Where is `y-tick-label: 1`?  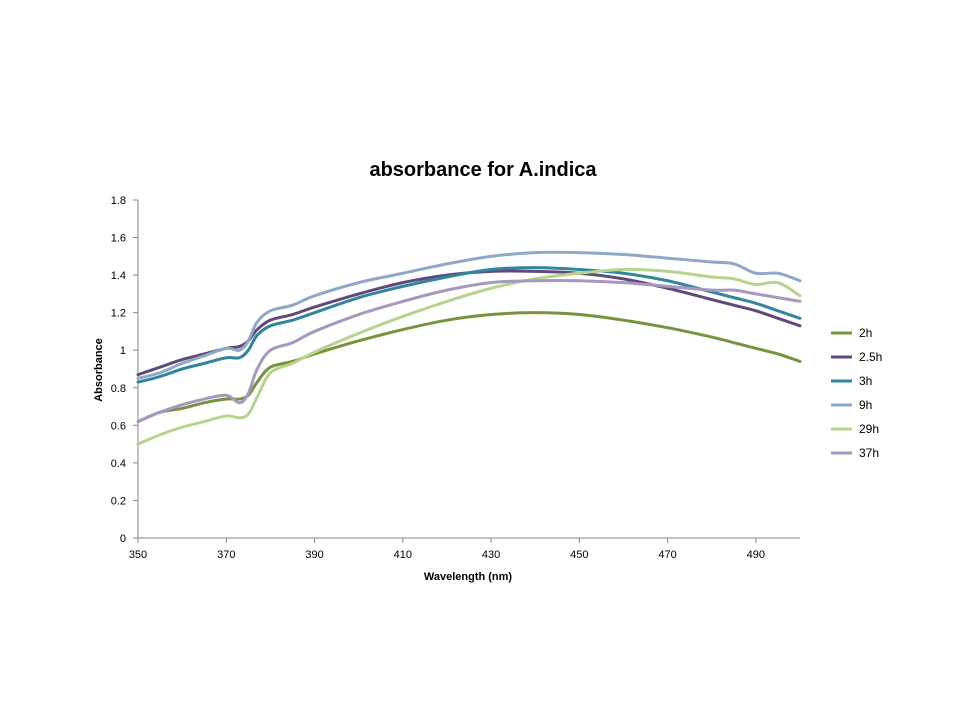 y-tick-label: 1 is located at coordinates (123, 351).